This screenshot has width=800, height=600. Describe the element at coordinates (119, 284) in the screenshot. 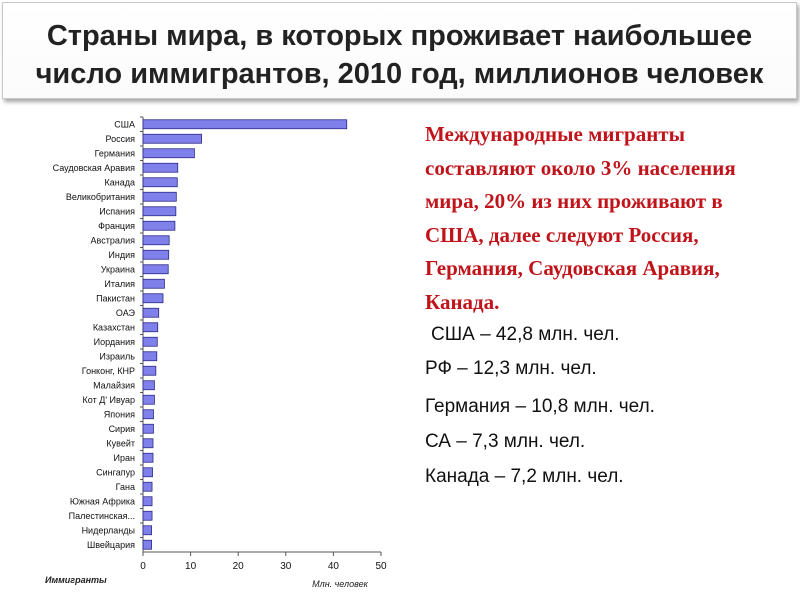

I see `category-label: Италия` at that location.